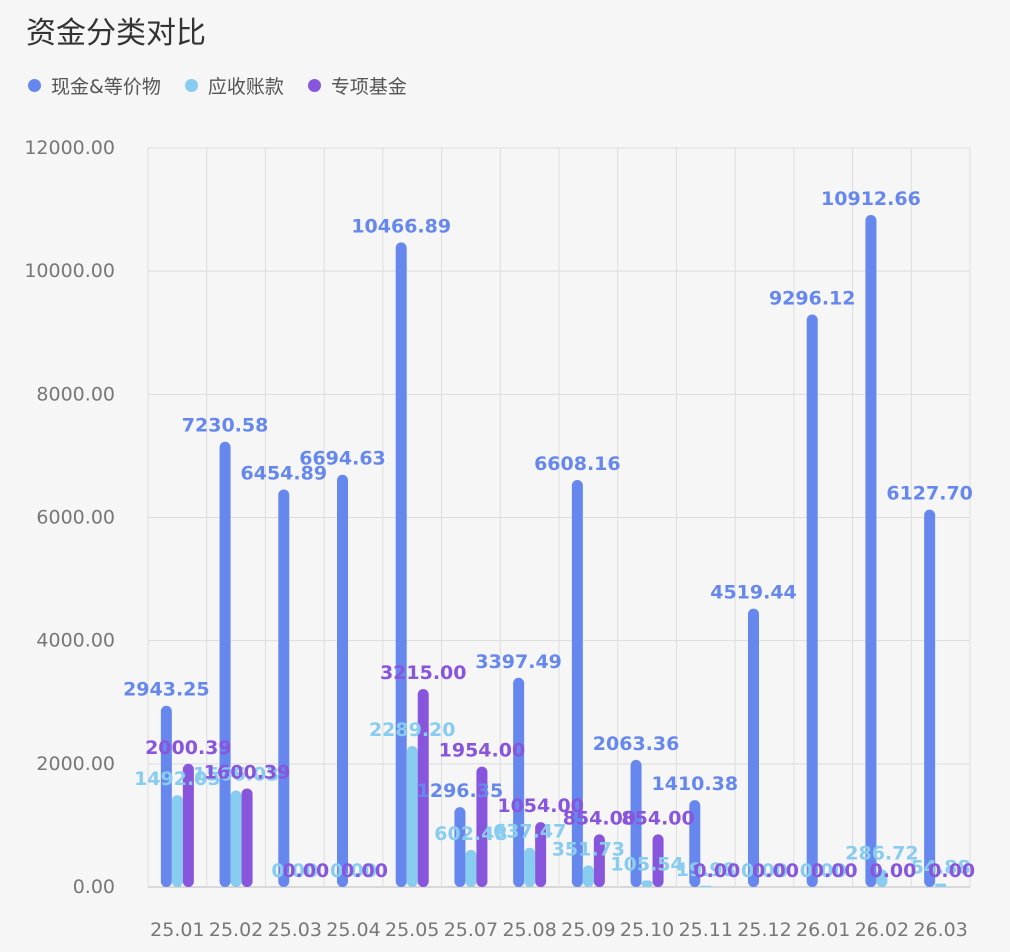  Describe the element at coordinates (191, 85) in the screenshot. I see `legend-dot-receivables` at that location.